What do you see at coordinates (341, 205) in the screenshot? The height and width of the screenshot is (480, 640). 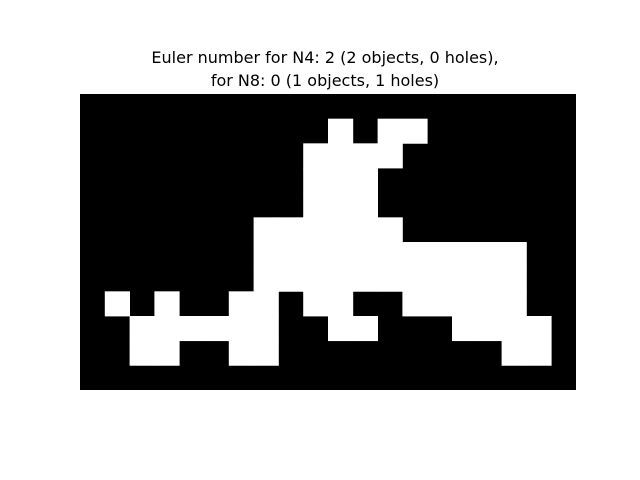 I see `pixel-cell-r4-c10` at bounding box center [341, 205].